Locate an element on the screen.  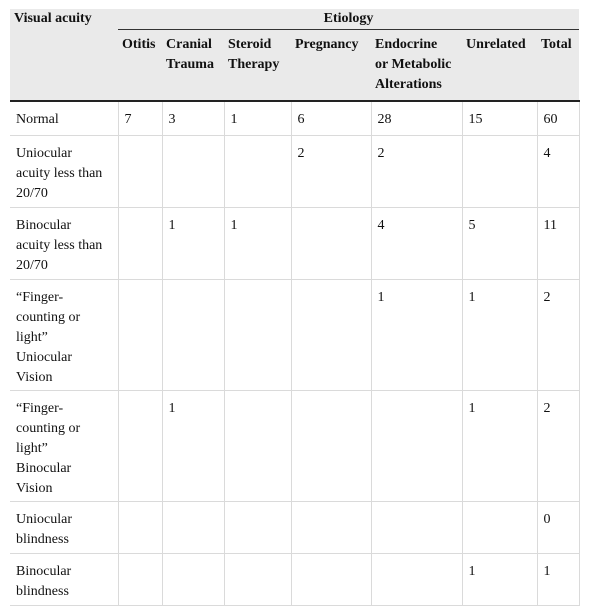
cell-total: 4 is located at coordinates (558, 171).